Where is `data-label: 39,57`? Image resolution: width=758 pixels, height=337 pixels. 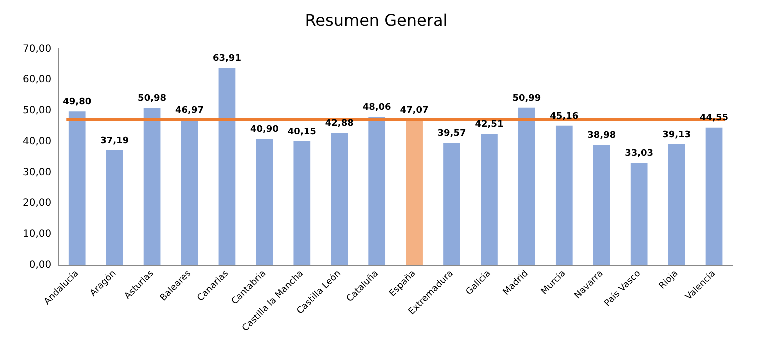
data-label: 39,57 is located at coordinates (452, 134).